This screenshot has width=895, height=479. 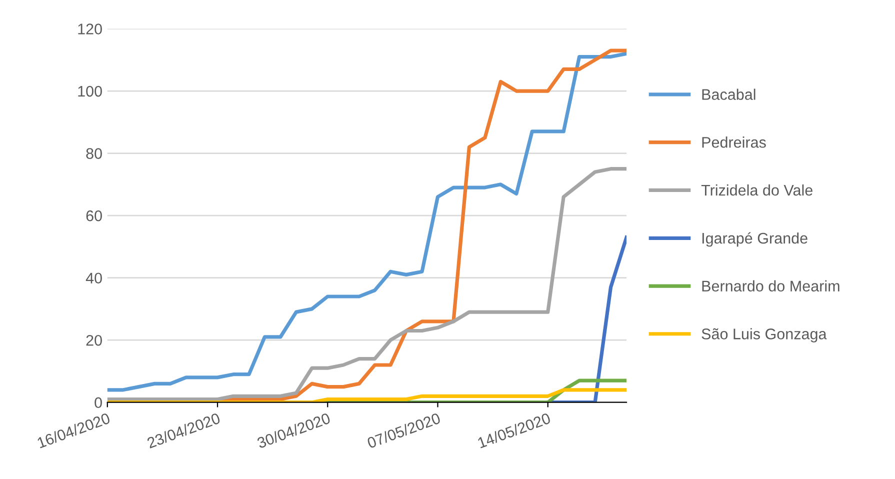 What do you see at coordinates (771, 286) in the screenshot?
I see `legend-label: Bernardo do Mearim` at bounding box center [771, 286].